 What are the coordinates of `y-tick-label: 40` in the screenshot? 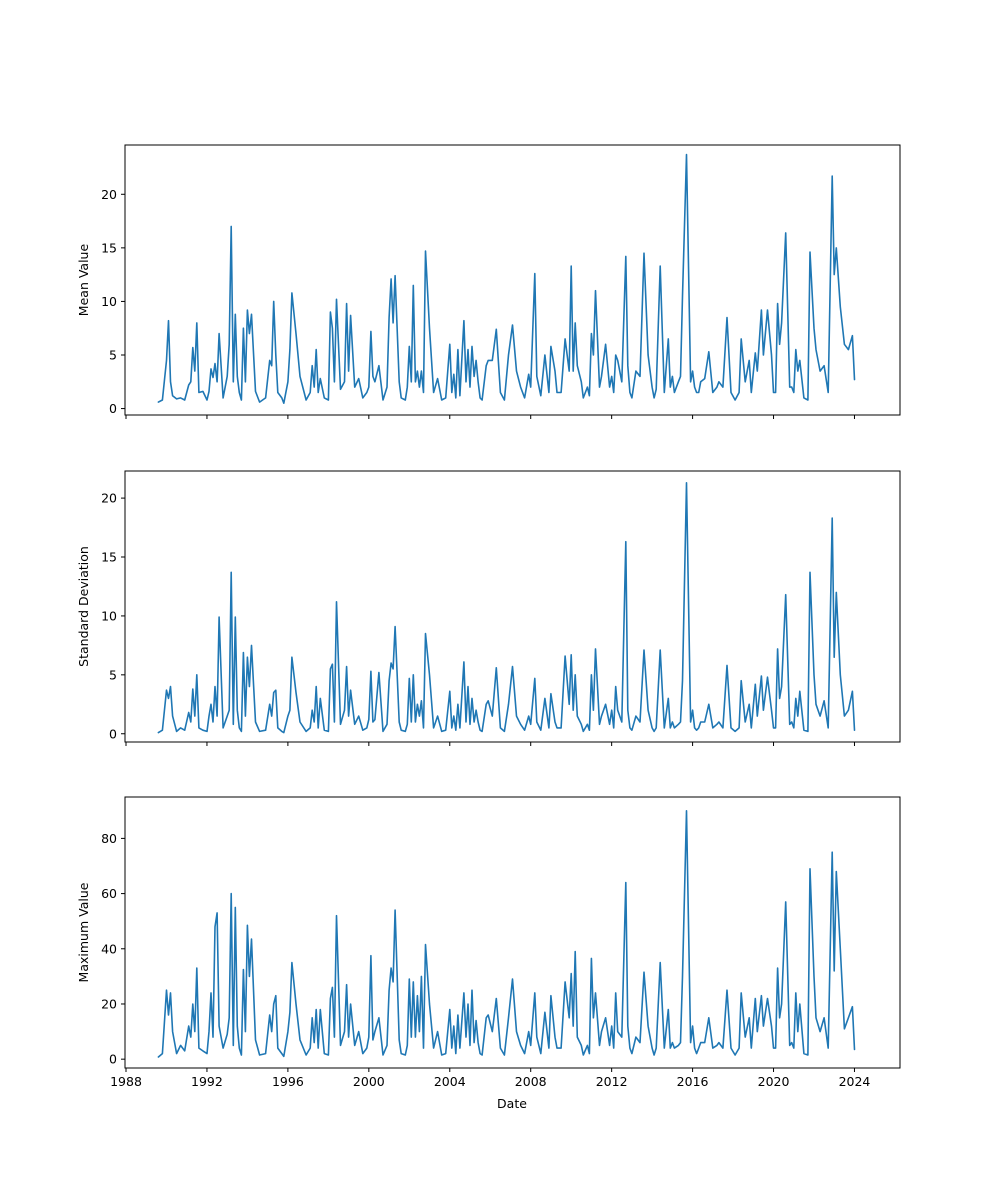 It's located at (109, 948).